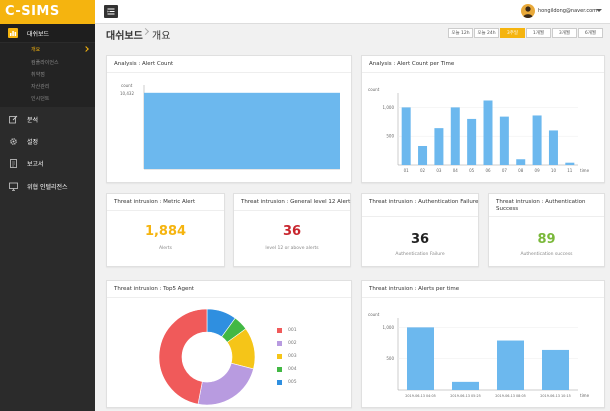 The height and width of the screenshot is (411, 610). What do you see at coordinates (292, 343) in the screenshot?
I see `legend-label: 002` at bounding box center [292, 343].